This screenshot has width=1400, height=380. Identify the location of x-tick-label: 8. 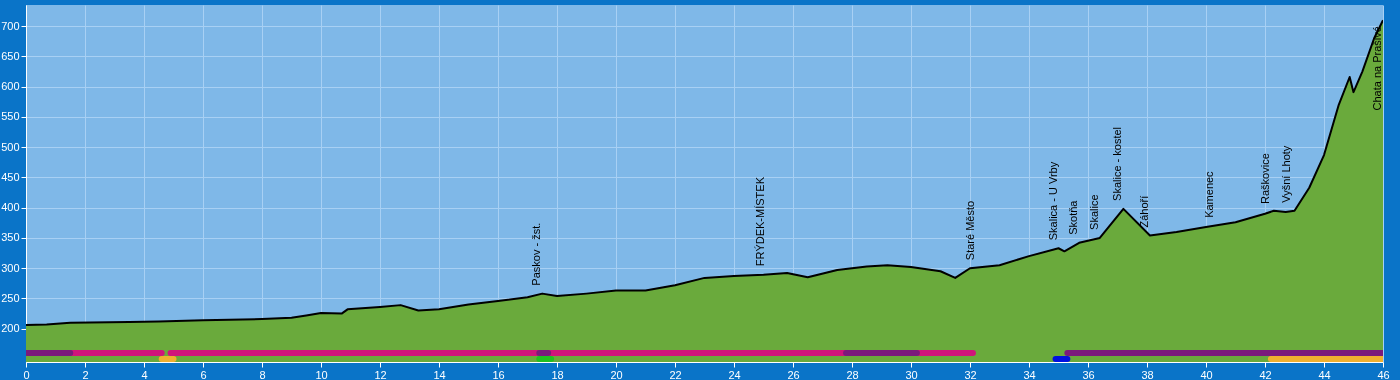
(262, 374).